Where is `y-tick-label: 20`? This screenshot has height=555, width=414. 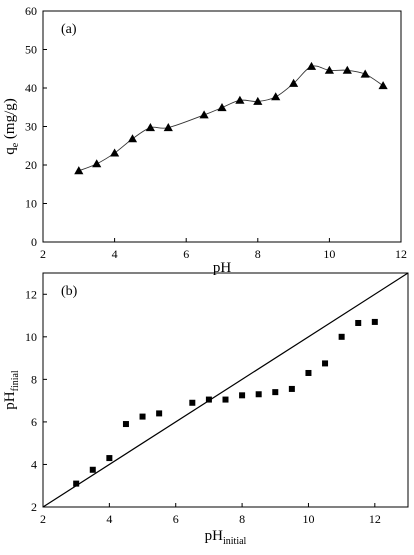
y-tick-label: 20 is located at coordinates (31, 165).